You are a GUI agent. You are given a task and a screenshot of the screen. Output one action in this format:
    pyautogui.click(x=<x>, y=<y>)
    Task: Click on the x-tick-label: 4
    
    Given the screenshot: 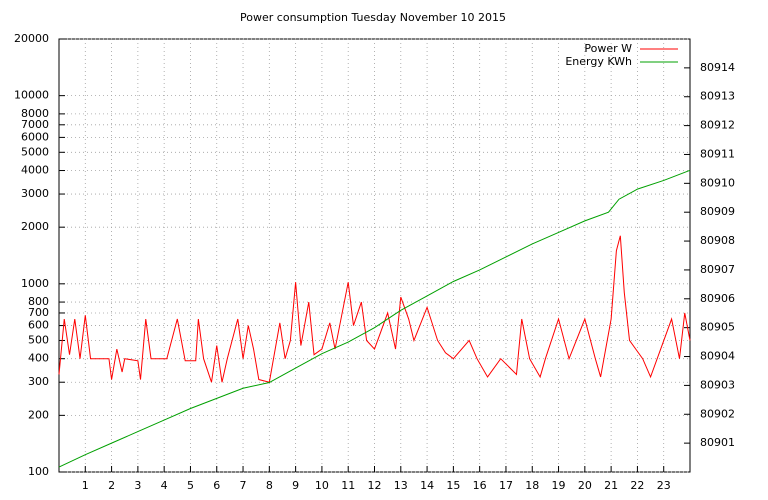 What is the action you would take?
    pyautogui.click(x=164, y=485)
    